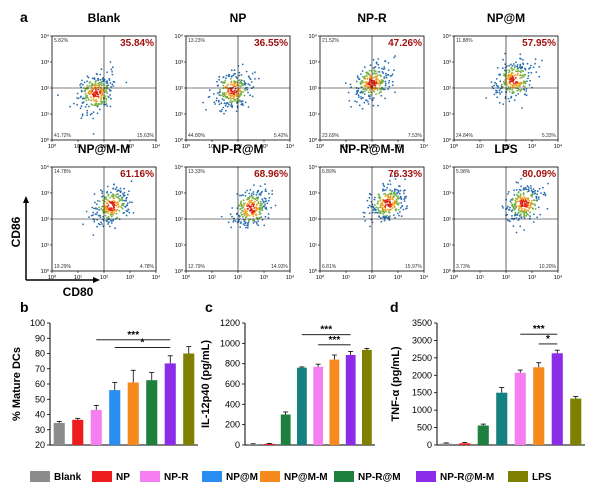 The image size is (600, 493). Describe the element at coordinates (63, 267) in the screenshot. I see `quadrant-lower-left-pct: 19.29%` at that location.